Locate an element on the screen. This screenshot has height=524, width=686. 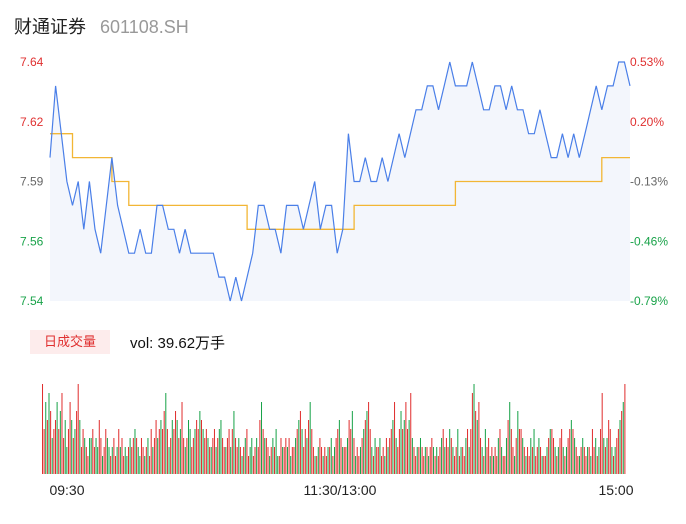
volume-tab: 日成交量 is located at coordinates (70, 342).